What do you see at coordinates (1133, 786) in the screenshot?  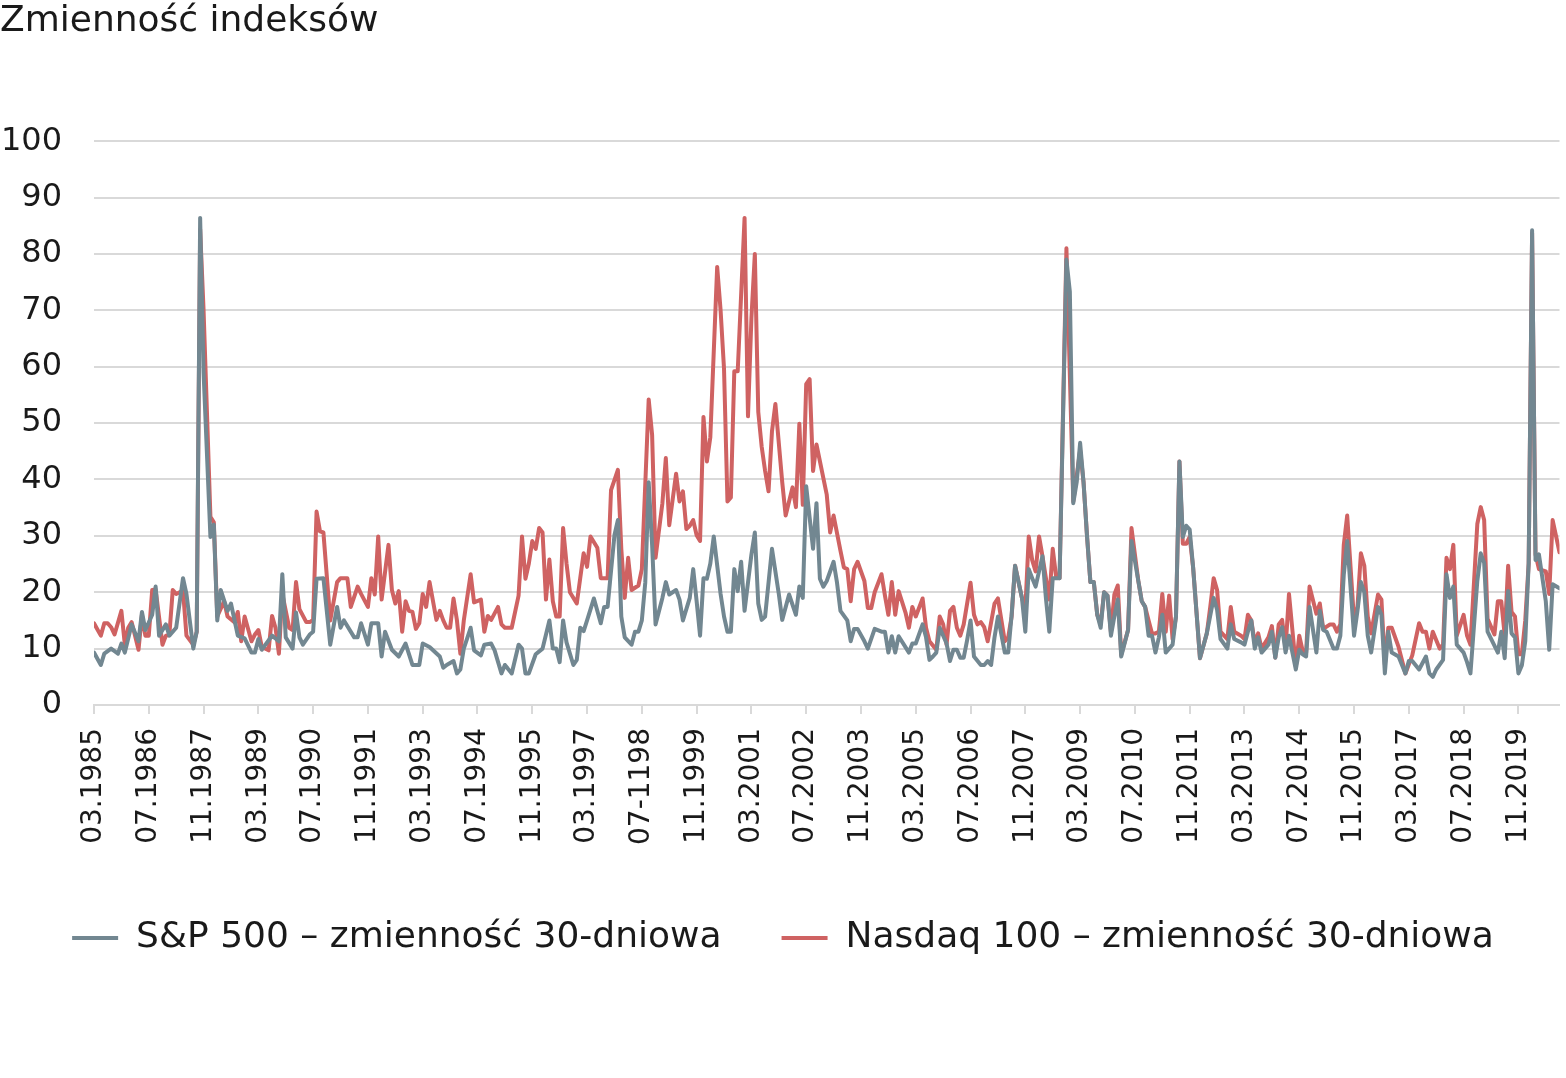 I see `x-tick-label: 07.2010` at bounding box center [1133, 786].